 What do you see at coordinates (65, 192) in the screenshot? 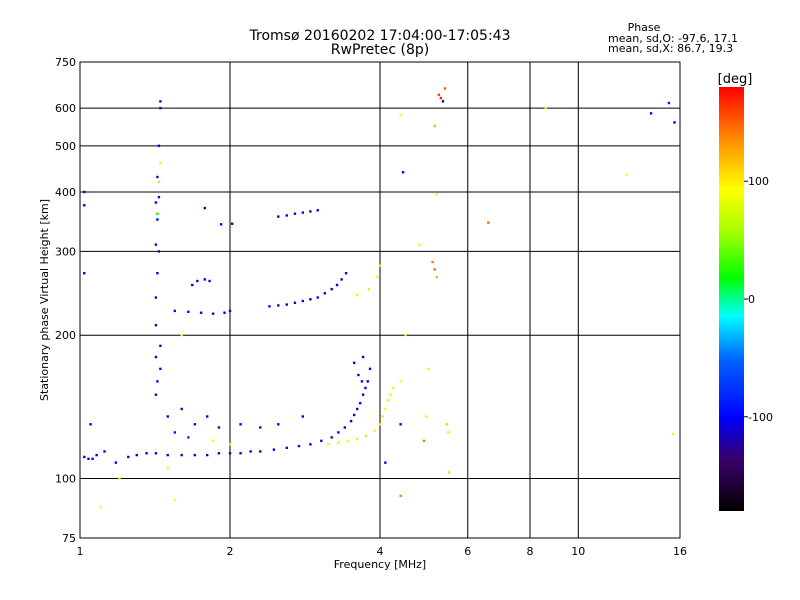
I see `y-tick-label: 400` at bounding box center [65, 192].